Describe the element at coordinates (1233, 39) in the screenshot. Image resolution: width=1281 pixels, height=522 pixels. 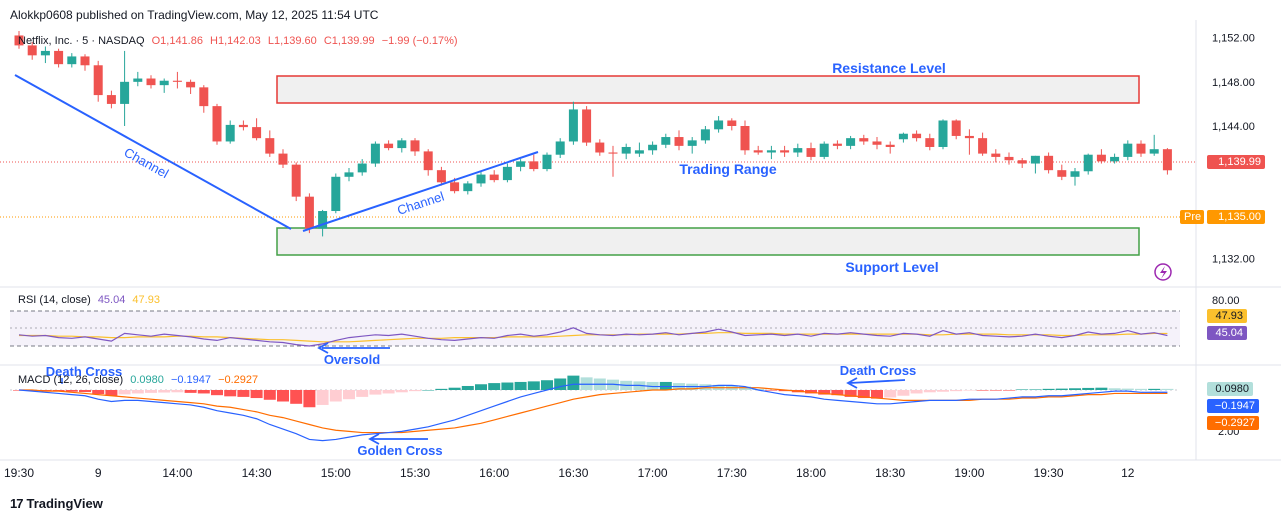
I see `y-tick-label: 1,152.00` at that location.